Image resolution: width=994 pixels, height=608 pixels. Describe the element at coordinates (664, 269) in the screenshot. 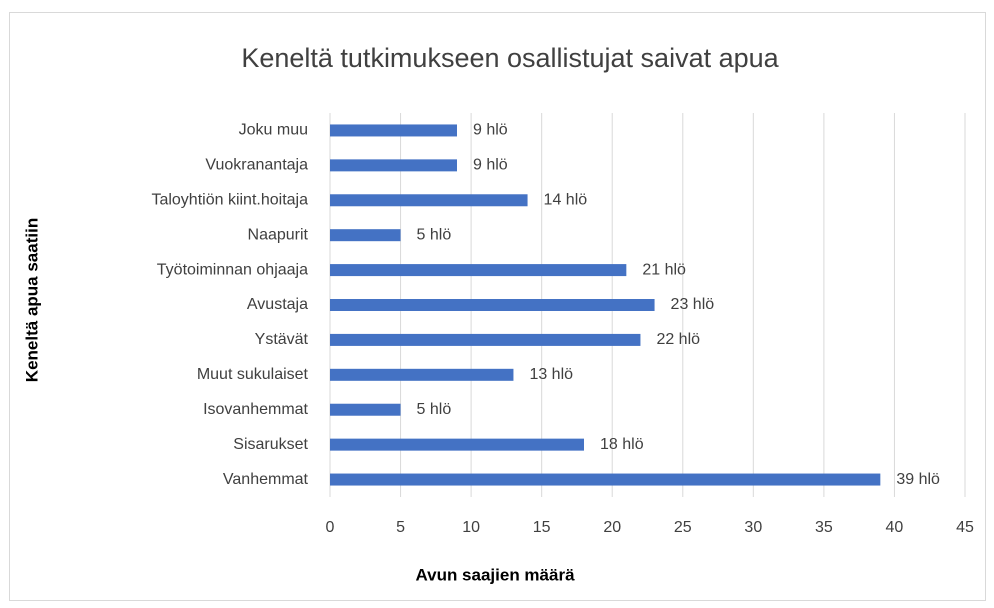

I see `data-label: 21 hlö` at that location.